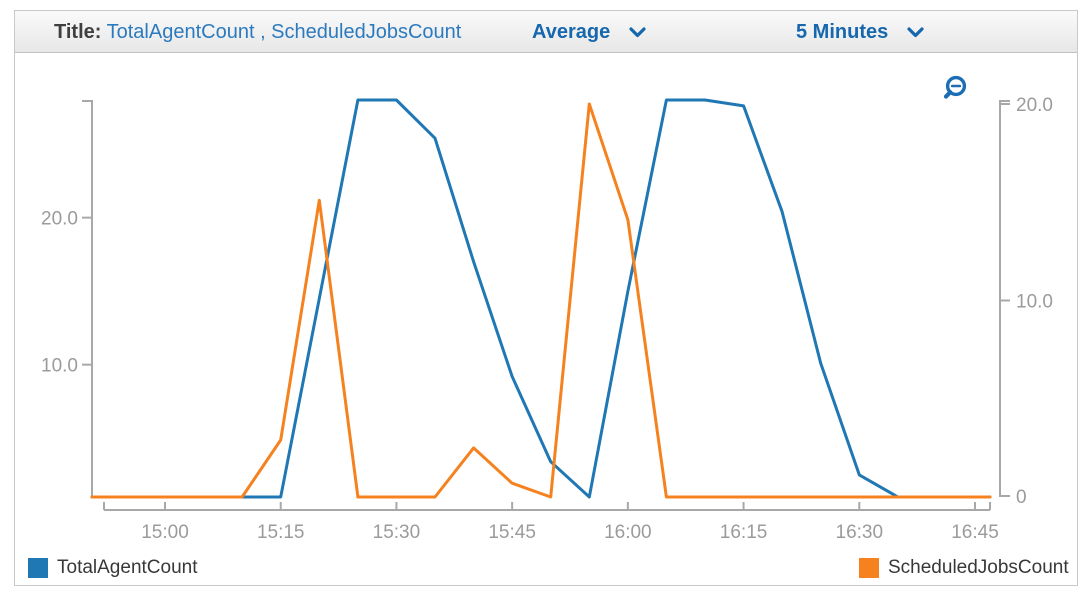 This screenshot has height=598, width=1088. I want to click on legend-item-scheduledjobscount: ScheduledJobsCount, so click(964, 568).